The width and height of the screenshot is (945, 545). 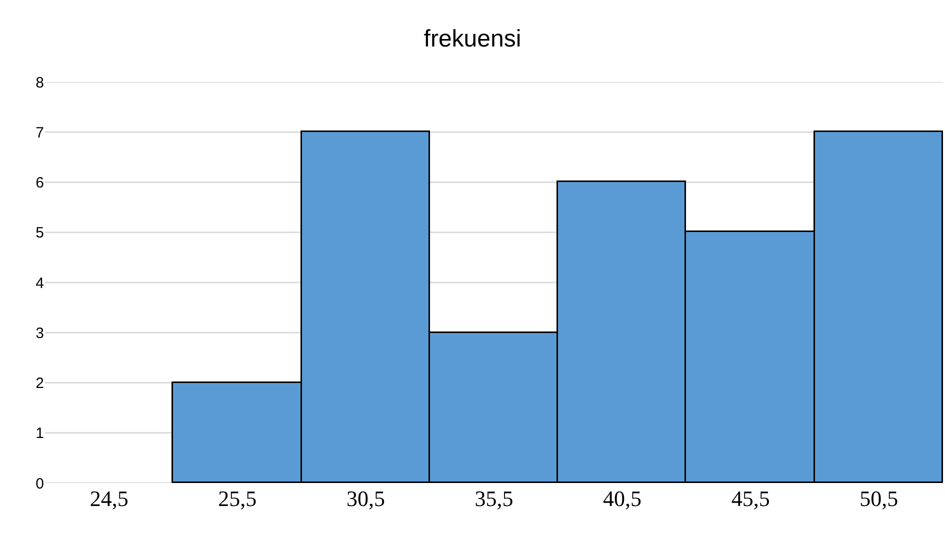 What do you see at coordinates (879, 498) in the screenshot?
I see `x-tick-label: 50,5` at bounding box center [879, 498].